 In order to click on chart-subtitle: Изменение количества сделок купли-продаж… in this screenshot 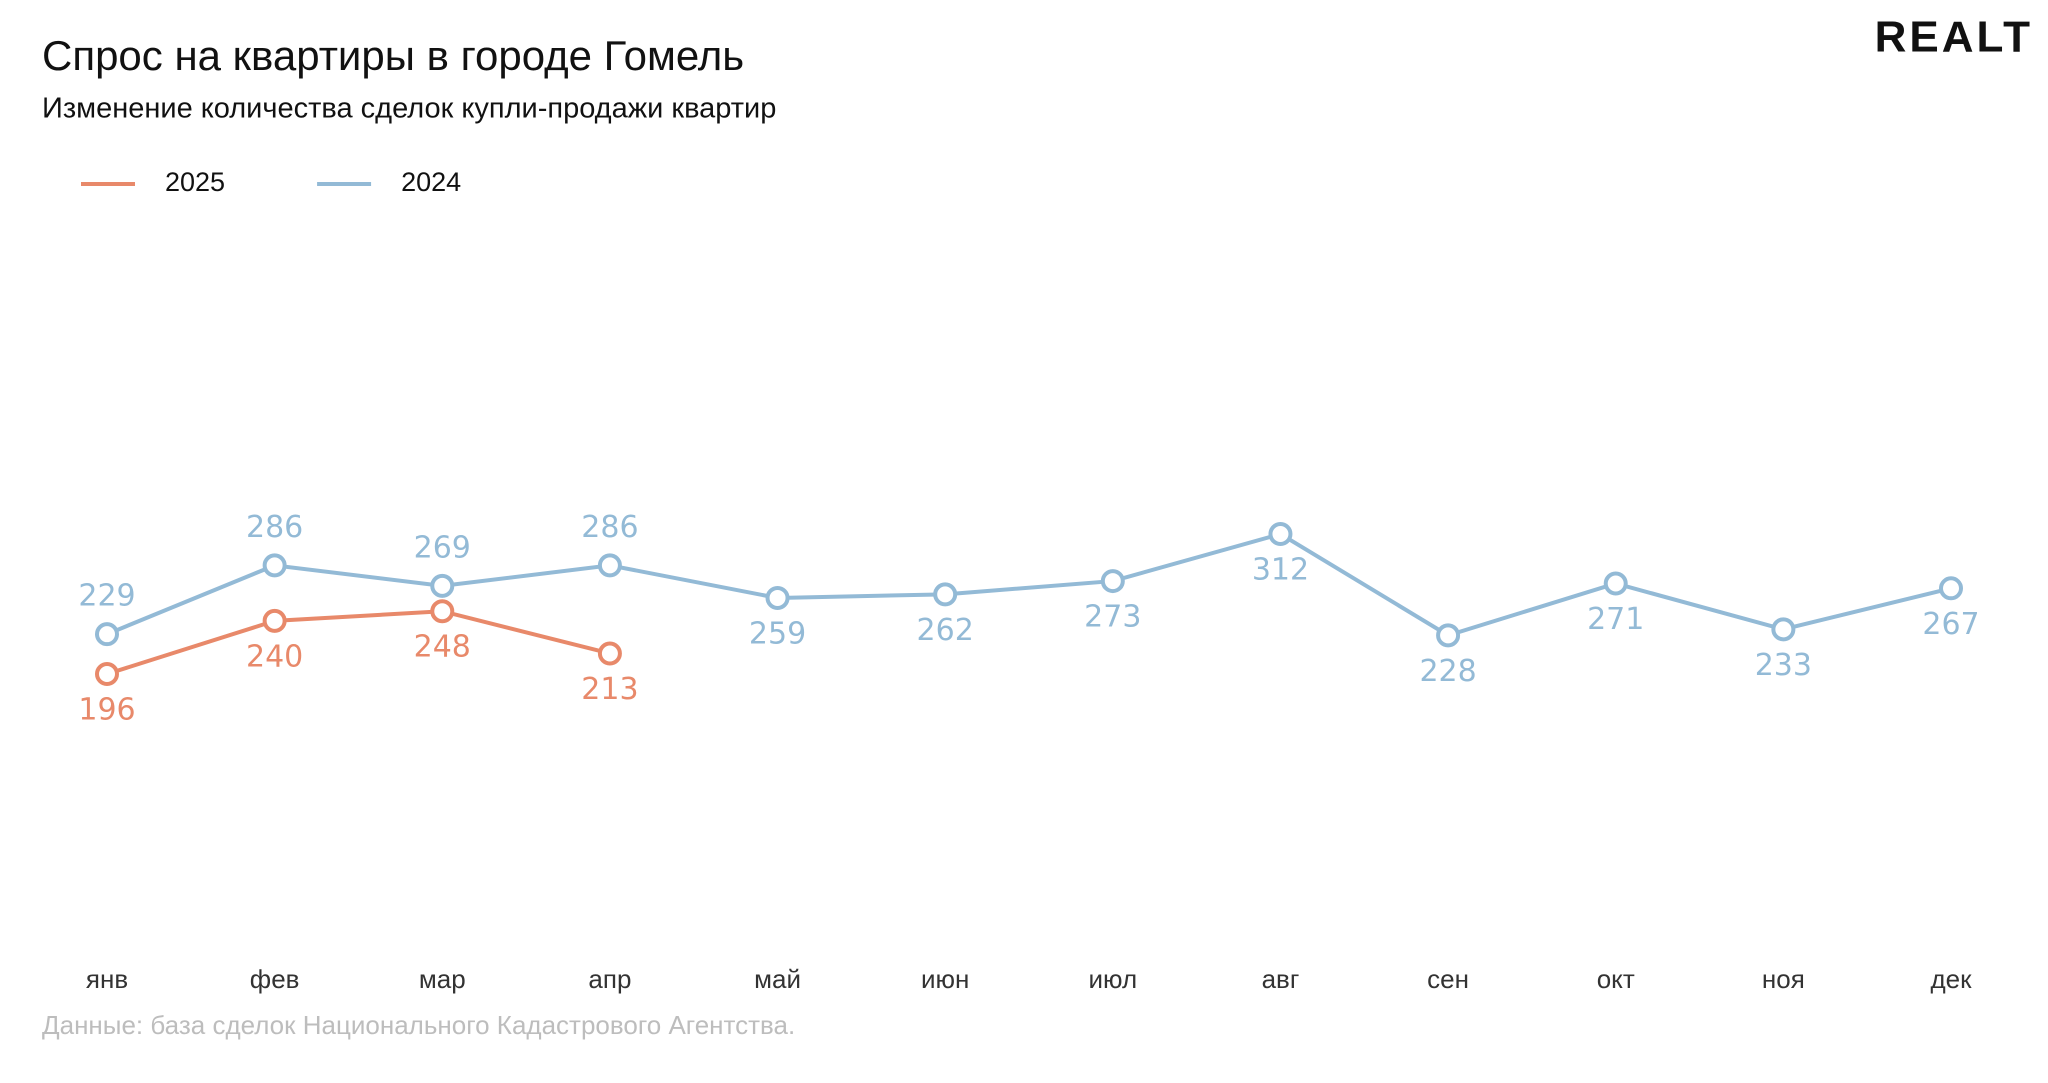, I will do `click(409, 109)`.